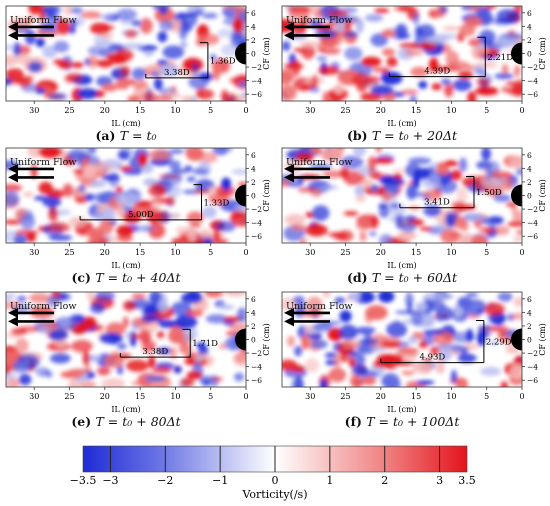 Image resolution: width=550 pixels, height=506 pixels. I want to click on panel-time: T = t₀ + 80Δt, so click(138, 421).